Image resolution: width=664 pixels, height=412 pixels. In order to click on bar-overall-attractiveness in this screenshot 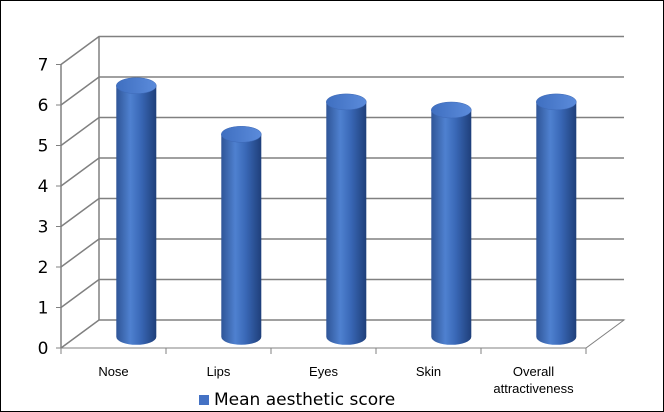, I will do `click(556, 219)`.